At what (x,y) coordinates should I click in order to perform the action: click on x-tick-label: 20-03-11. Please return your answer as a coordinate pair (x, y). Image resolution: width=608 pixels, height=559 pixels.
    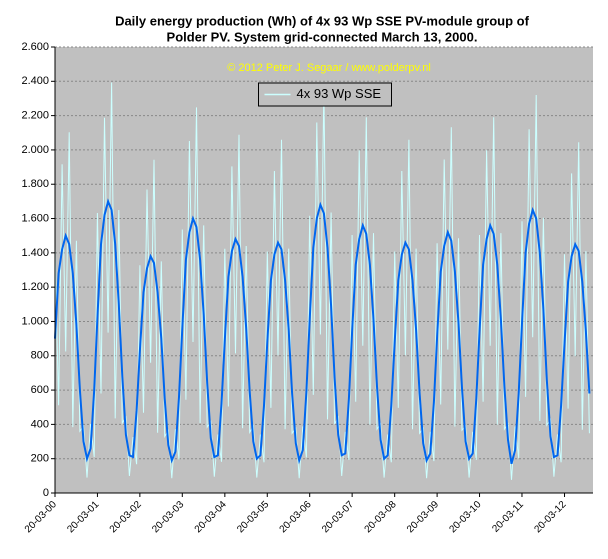
    Looking at the image, I should click on (508, 517).